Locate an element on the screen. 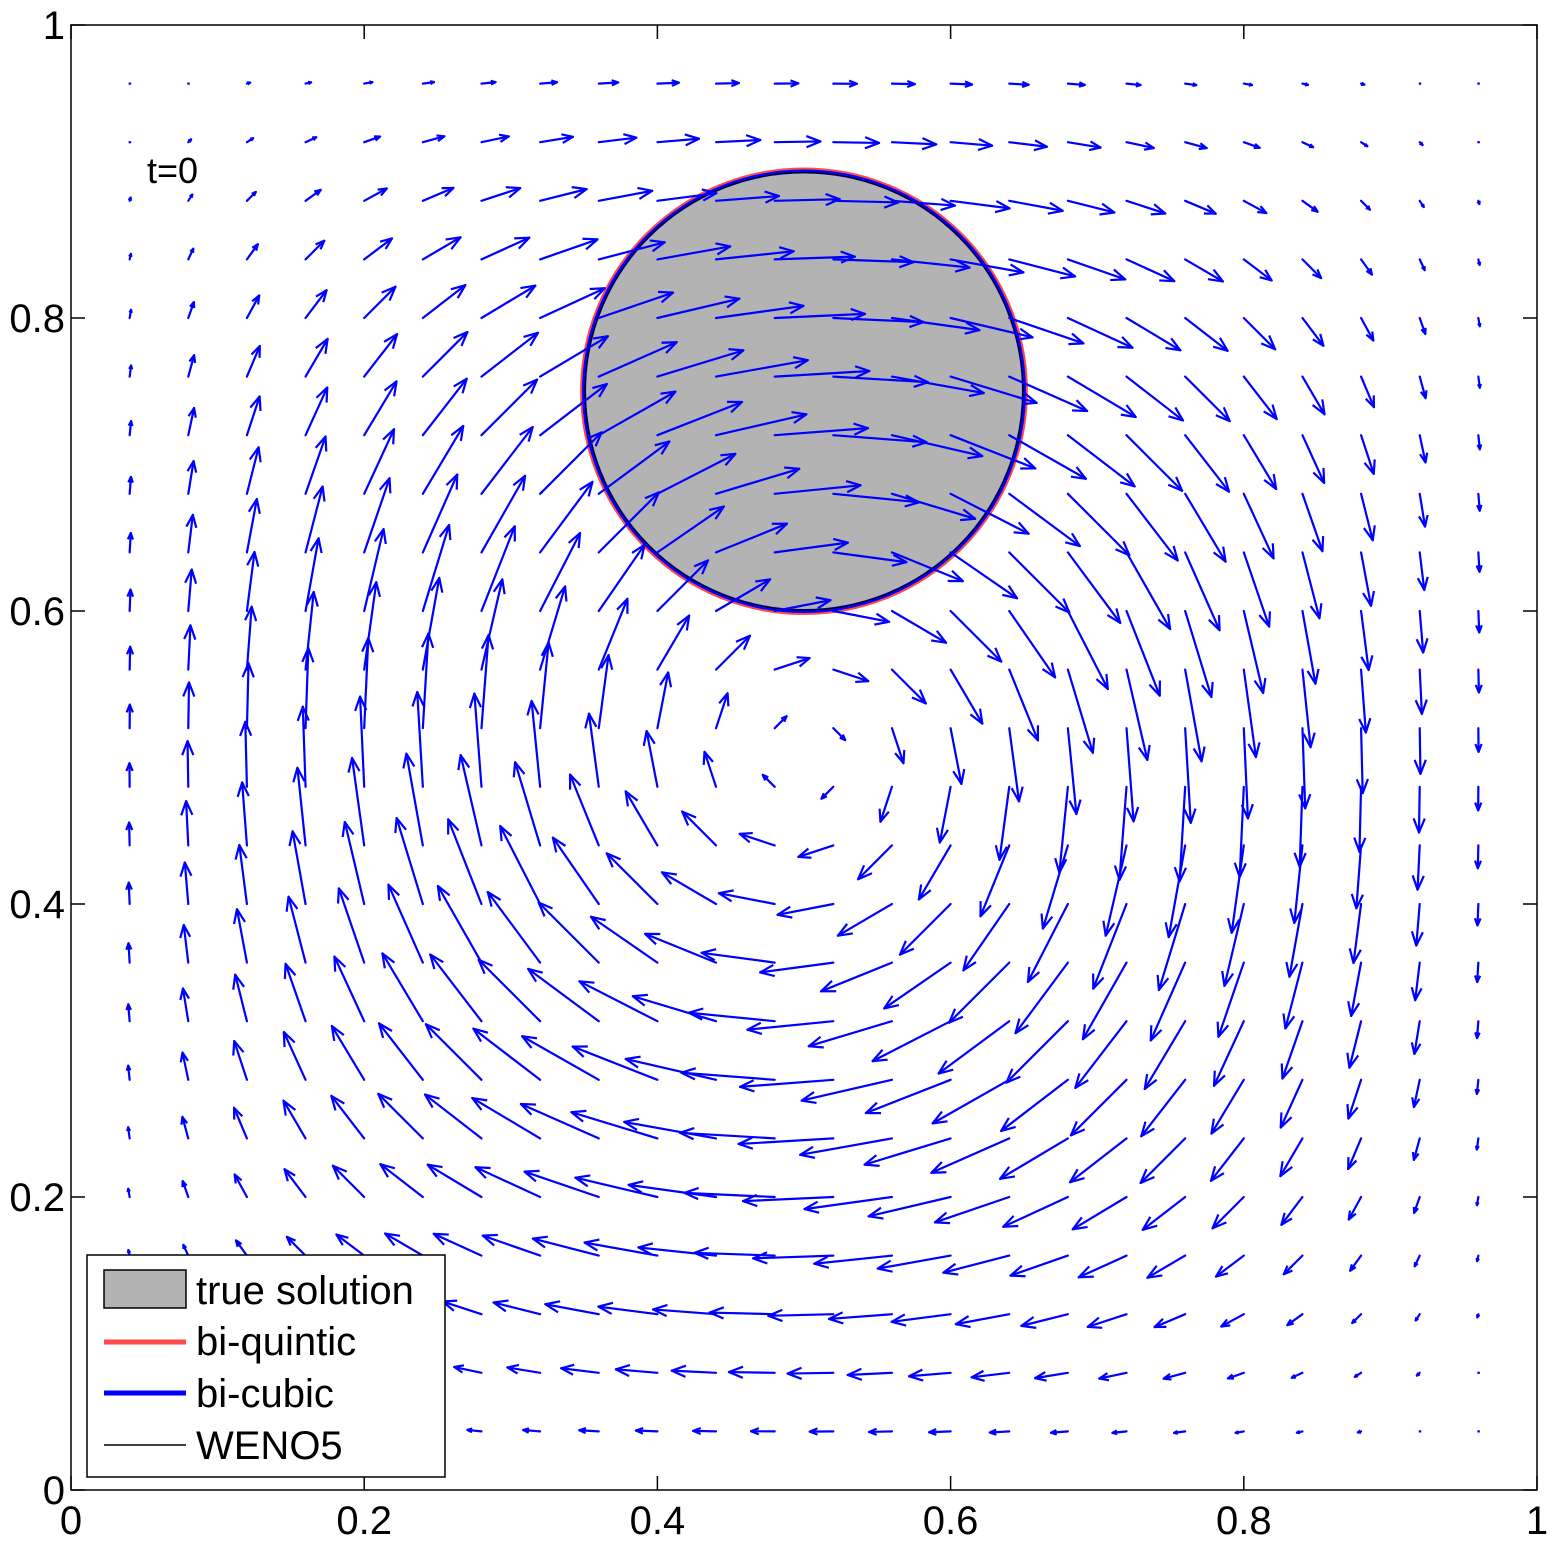 Image resolution: width=1549 pixels, height=1548 pixels. y-tick-label: 0.2 is located at coordinates (37, 1198).